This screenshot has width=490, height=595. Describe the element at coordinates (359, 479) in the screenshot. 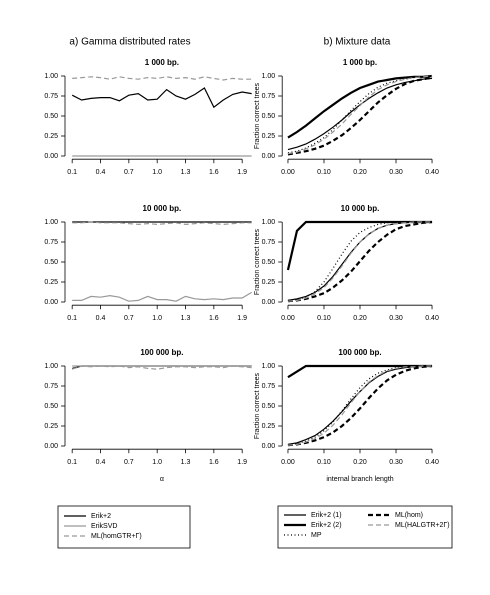

I see `x-axis-label: internal branch length` at that location.